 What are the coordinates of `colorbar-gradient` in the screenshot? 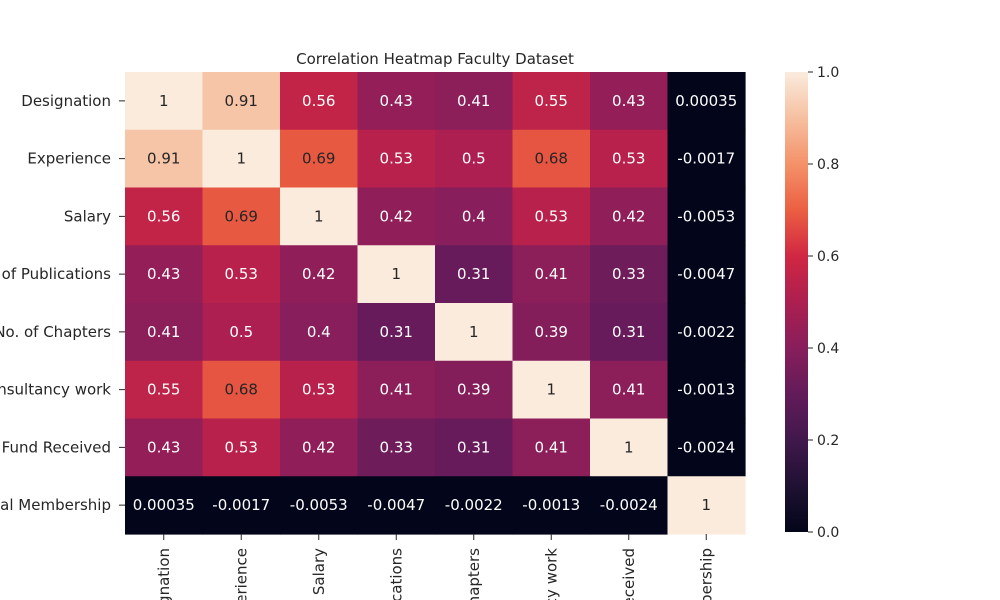 It's located at (796, 302).